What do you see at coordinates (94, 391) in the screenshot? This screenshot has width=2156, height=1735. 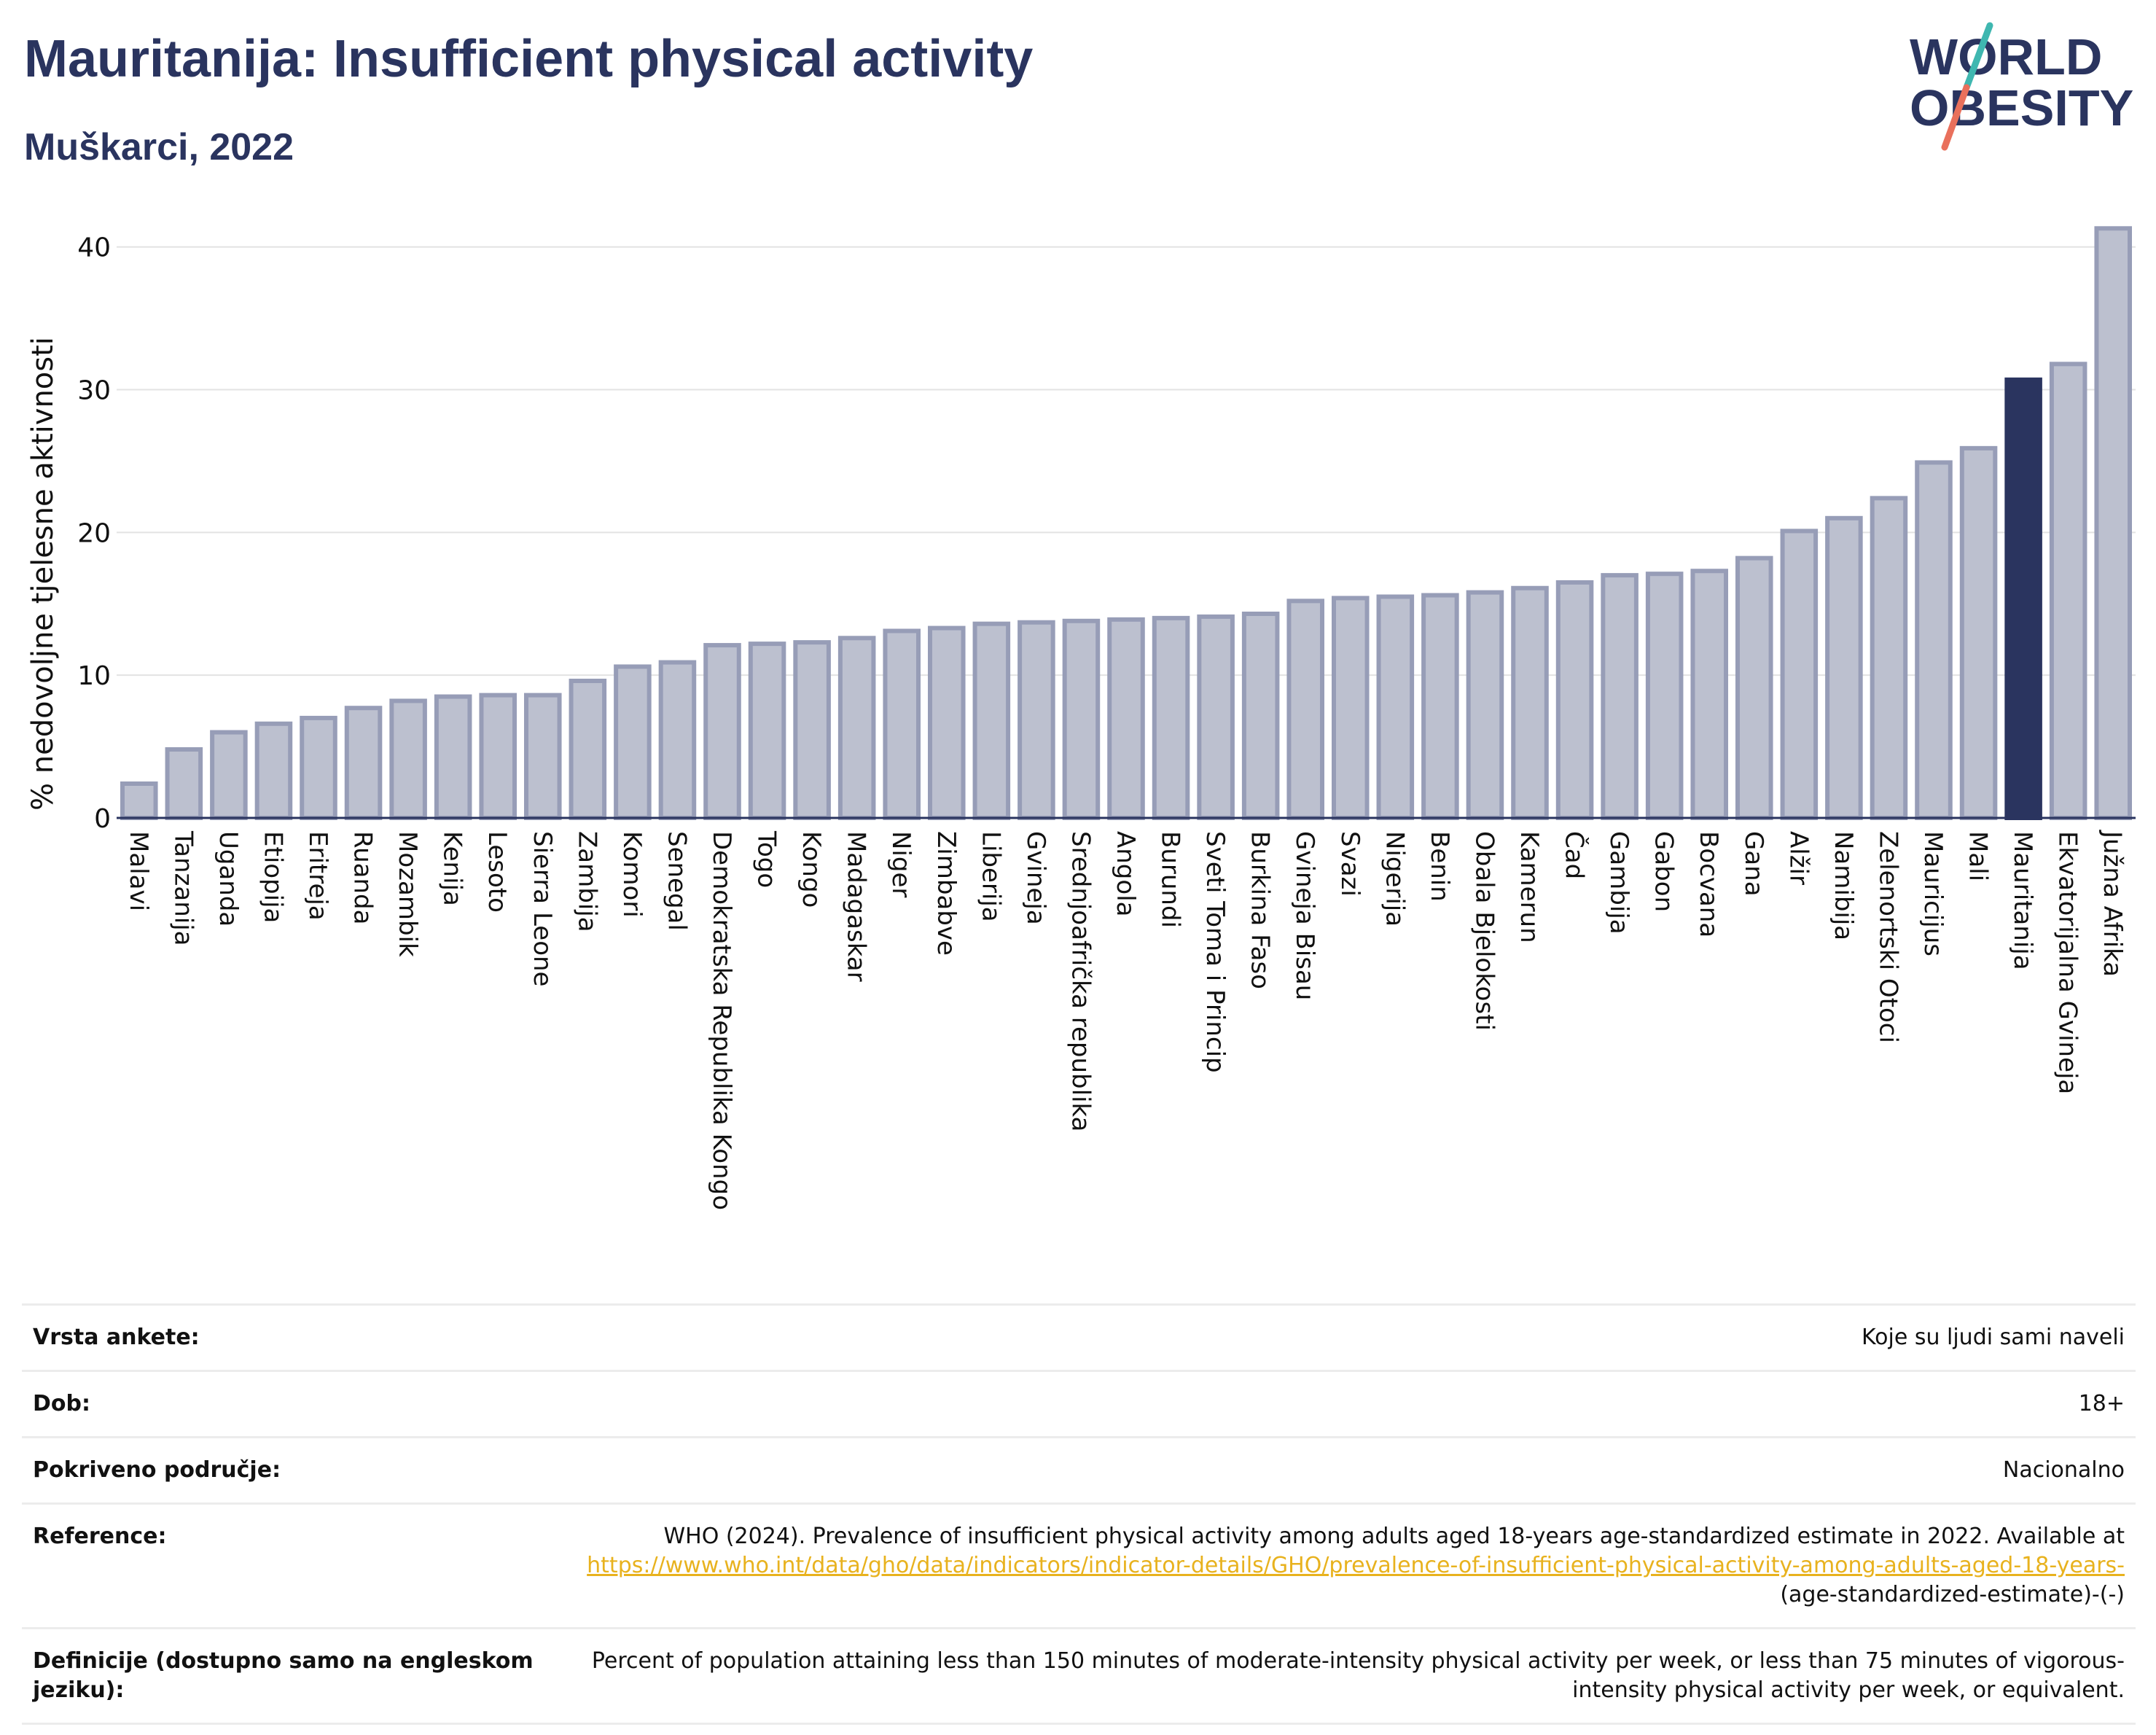 I see `y-tick-label: 30` at bounding box center [94, 391].